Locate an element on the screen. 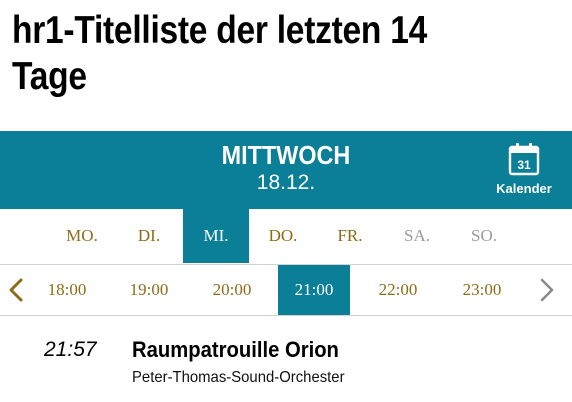 The height and width of the screenshot is (402, 572). weekday-mo: MO. is located at coordinates (82, 235).